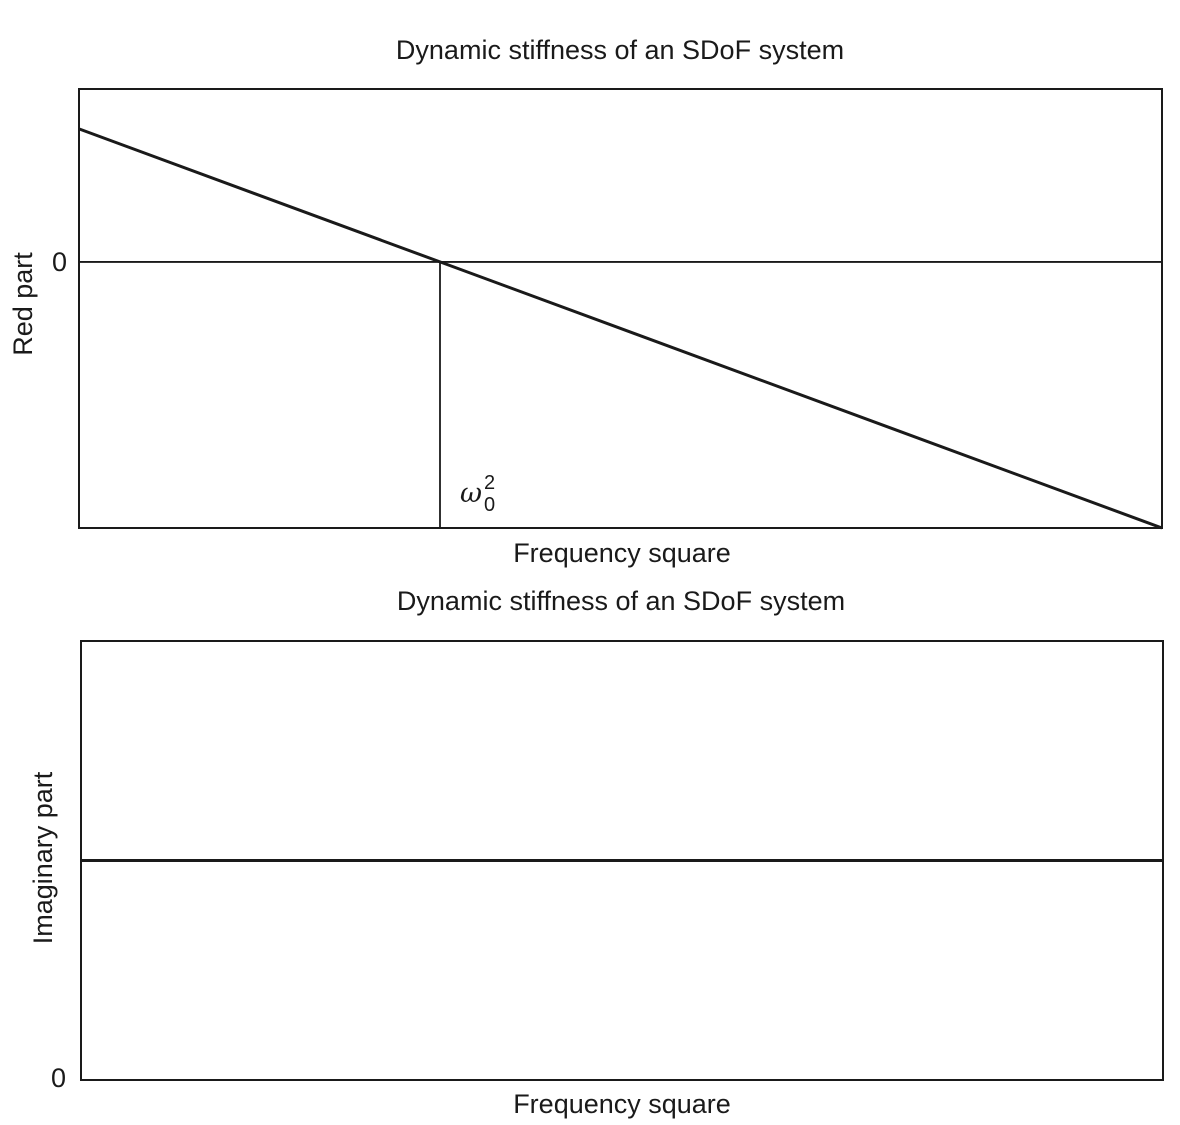 This screenshot has width=1180, height=1125. Describe the element at coordinates (471, 493) in the screenshot. I see `omega-symbol: ω` at that location.